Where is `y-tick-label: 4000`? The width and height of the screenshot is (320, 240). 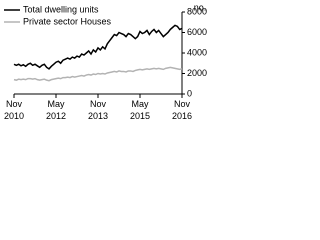
y-tick-label: 4000 is located at coordinates (197, 52).